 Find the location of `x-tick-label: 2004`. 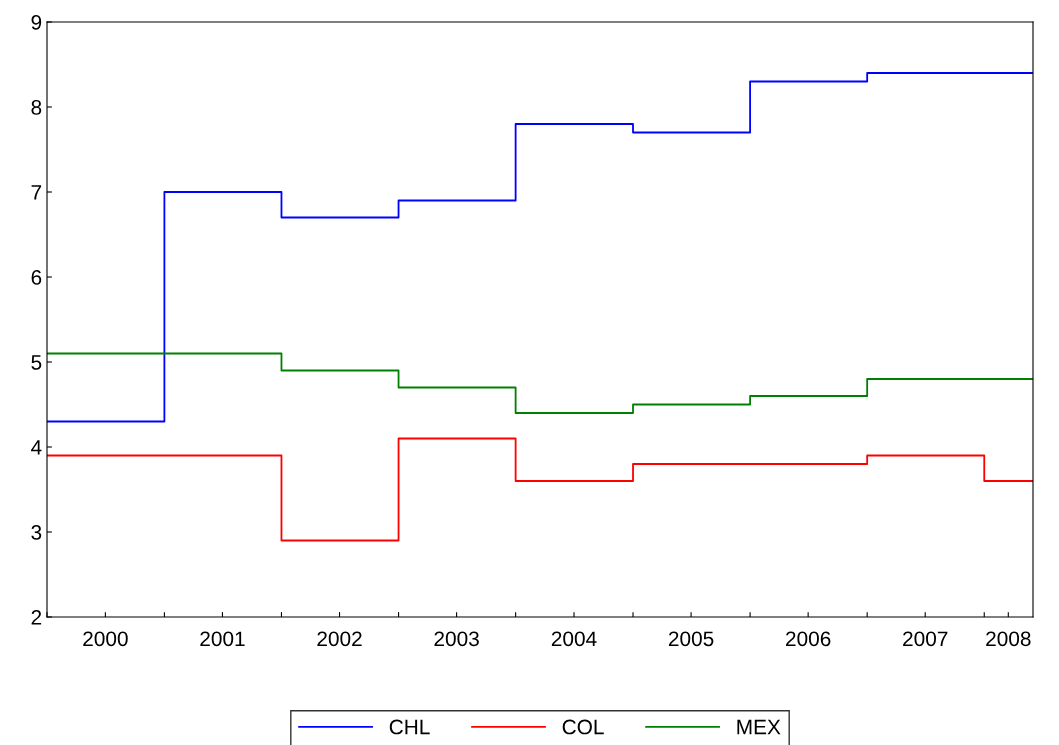

x-tick-label: 2004 is located at coordinates (574, 639).